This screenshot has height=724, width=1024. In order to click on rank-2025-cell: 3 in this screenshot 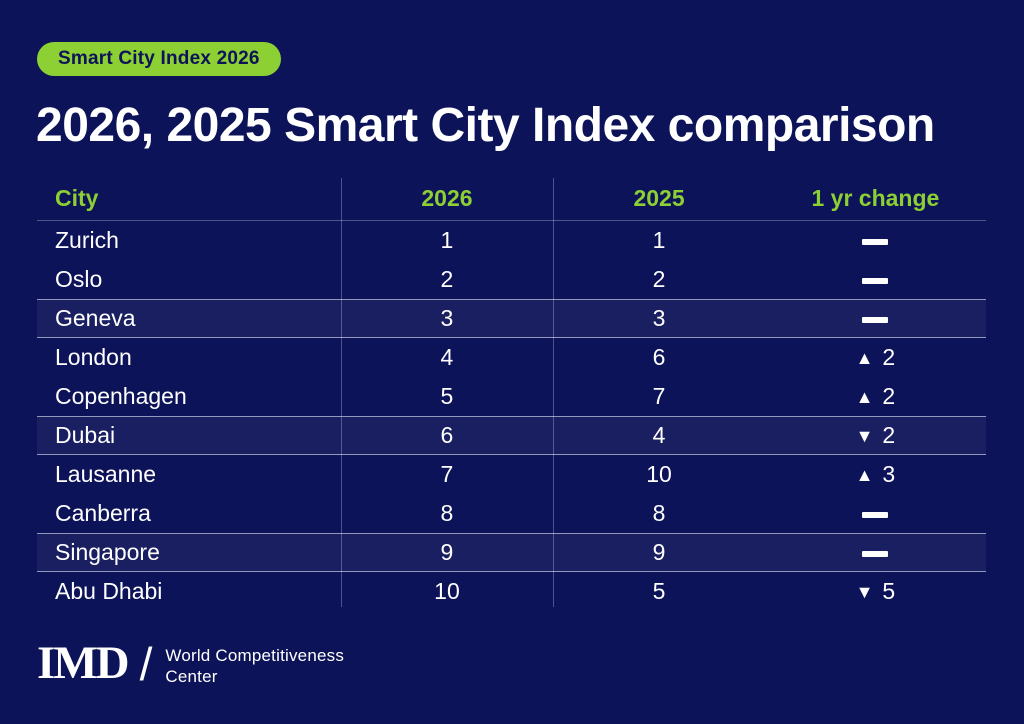, I will do `click(659, 318)`.